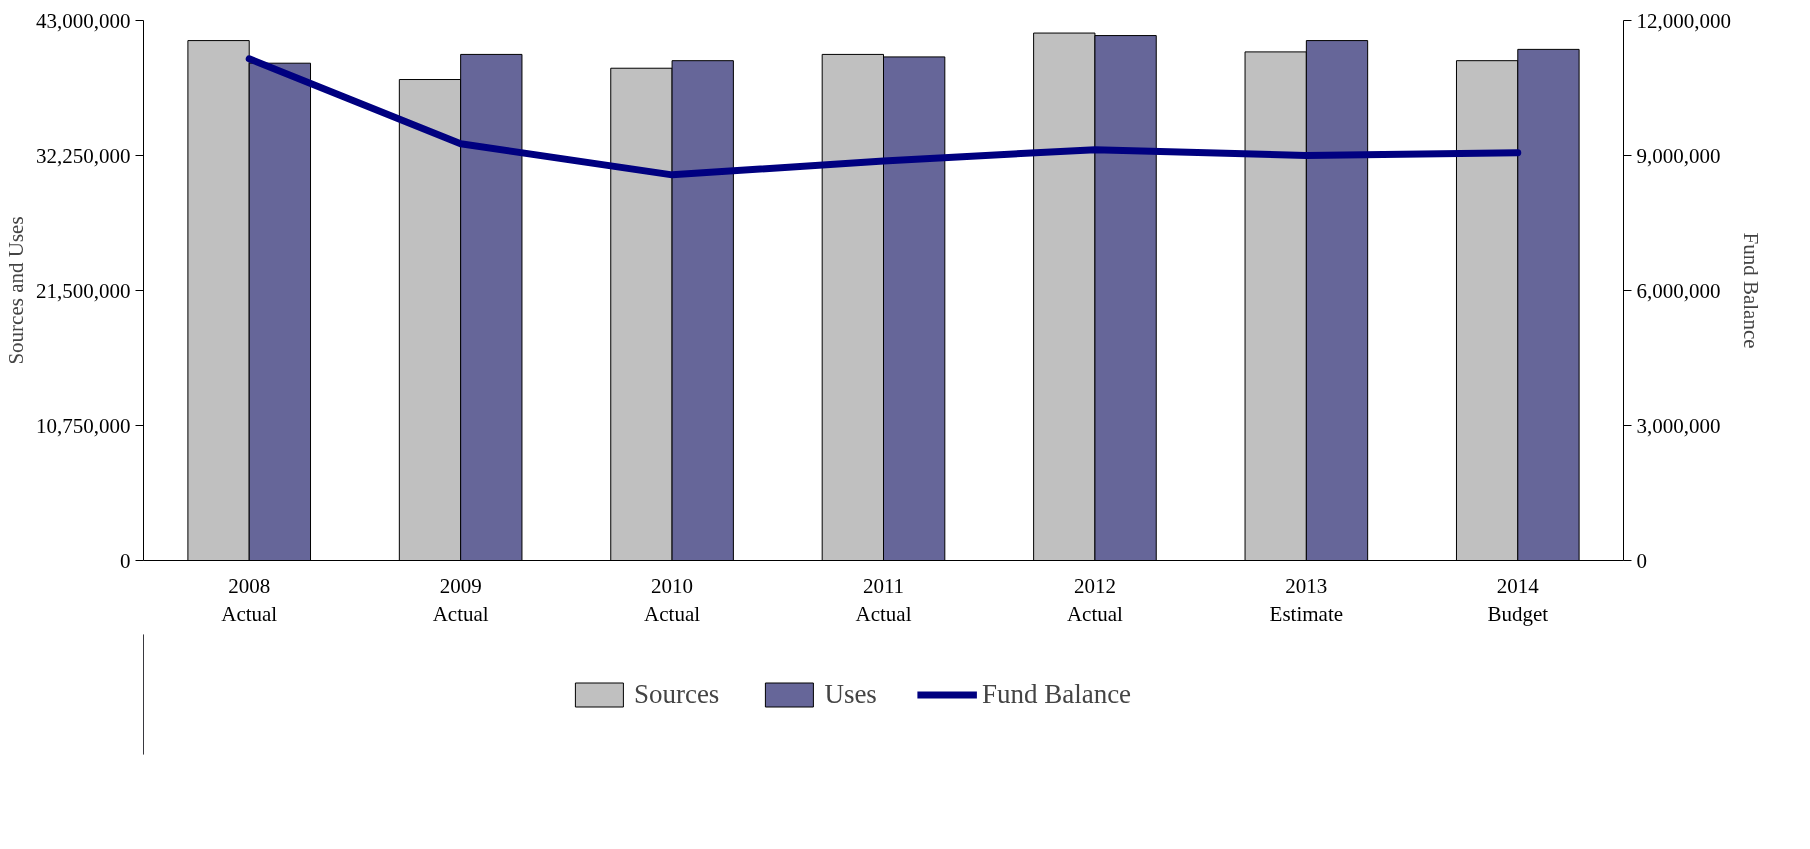 Image resolution: width=1810 pixels, height=849 pixels. Describe the element at coordinates (1678, 155) in the screenshot. I see `y2-tick-label: 9,000,000` at that location.